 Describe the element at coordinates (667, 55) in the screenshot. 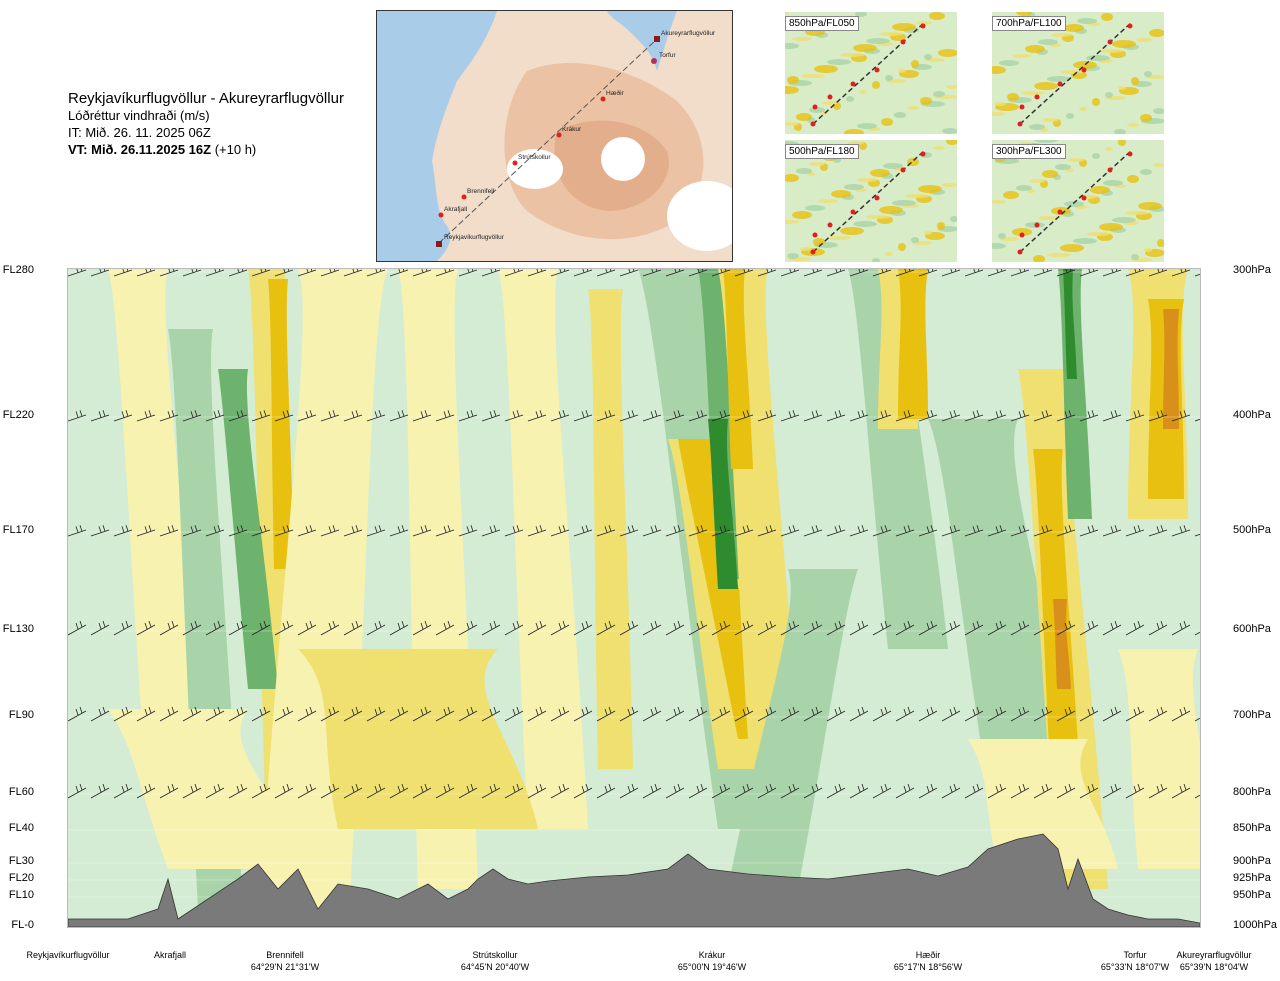

I see `map-label-torfur: Torfur` at that location.